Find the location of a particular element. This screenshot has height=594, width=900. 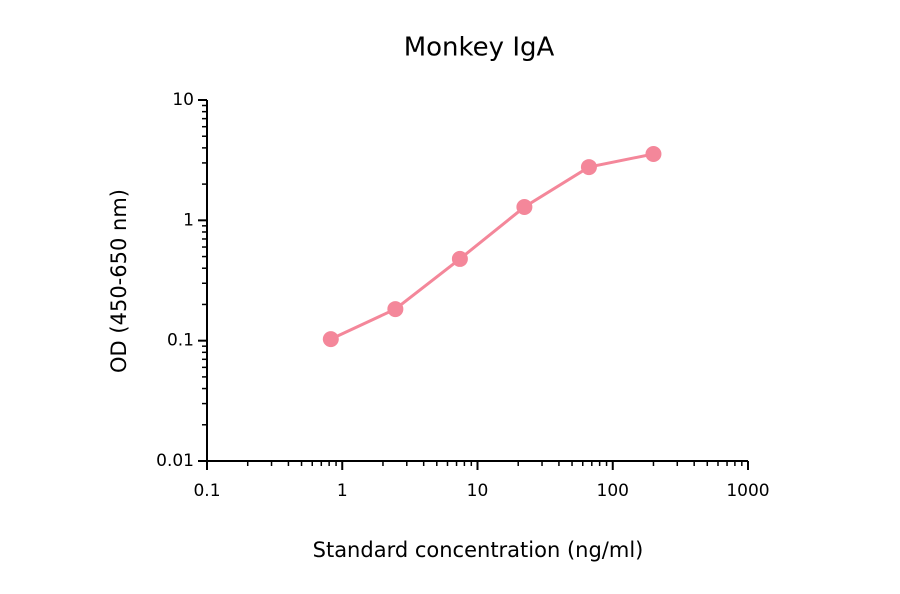

x-tick-label: 100 is located at coordinates (613, 491).